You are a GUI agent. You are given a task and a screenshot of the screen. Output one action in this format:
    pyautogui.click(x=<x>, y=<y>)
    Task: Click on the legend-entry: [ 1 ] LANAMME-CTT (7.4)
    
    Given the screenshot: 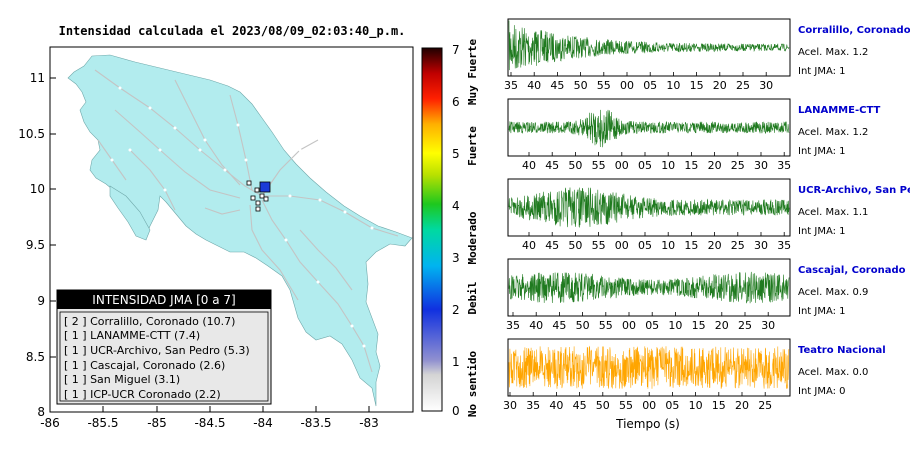 What is the action you would take?
    pyautogui.click(x=132, y=335)
    